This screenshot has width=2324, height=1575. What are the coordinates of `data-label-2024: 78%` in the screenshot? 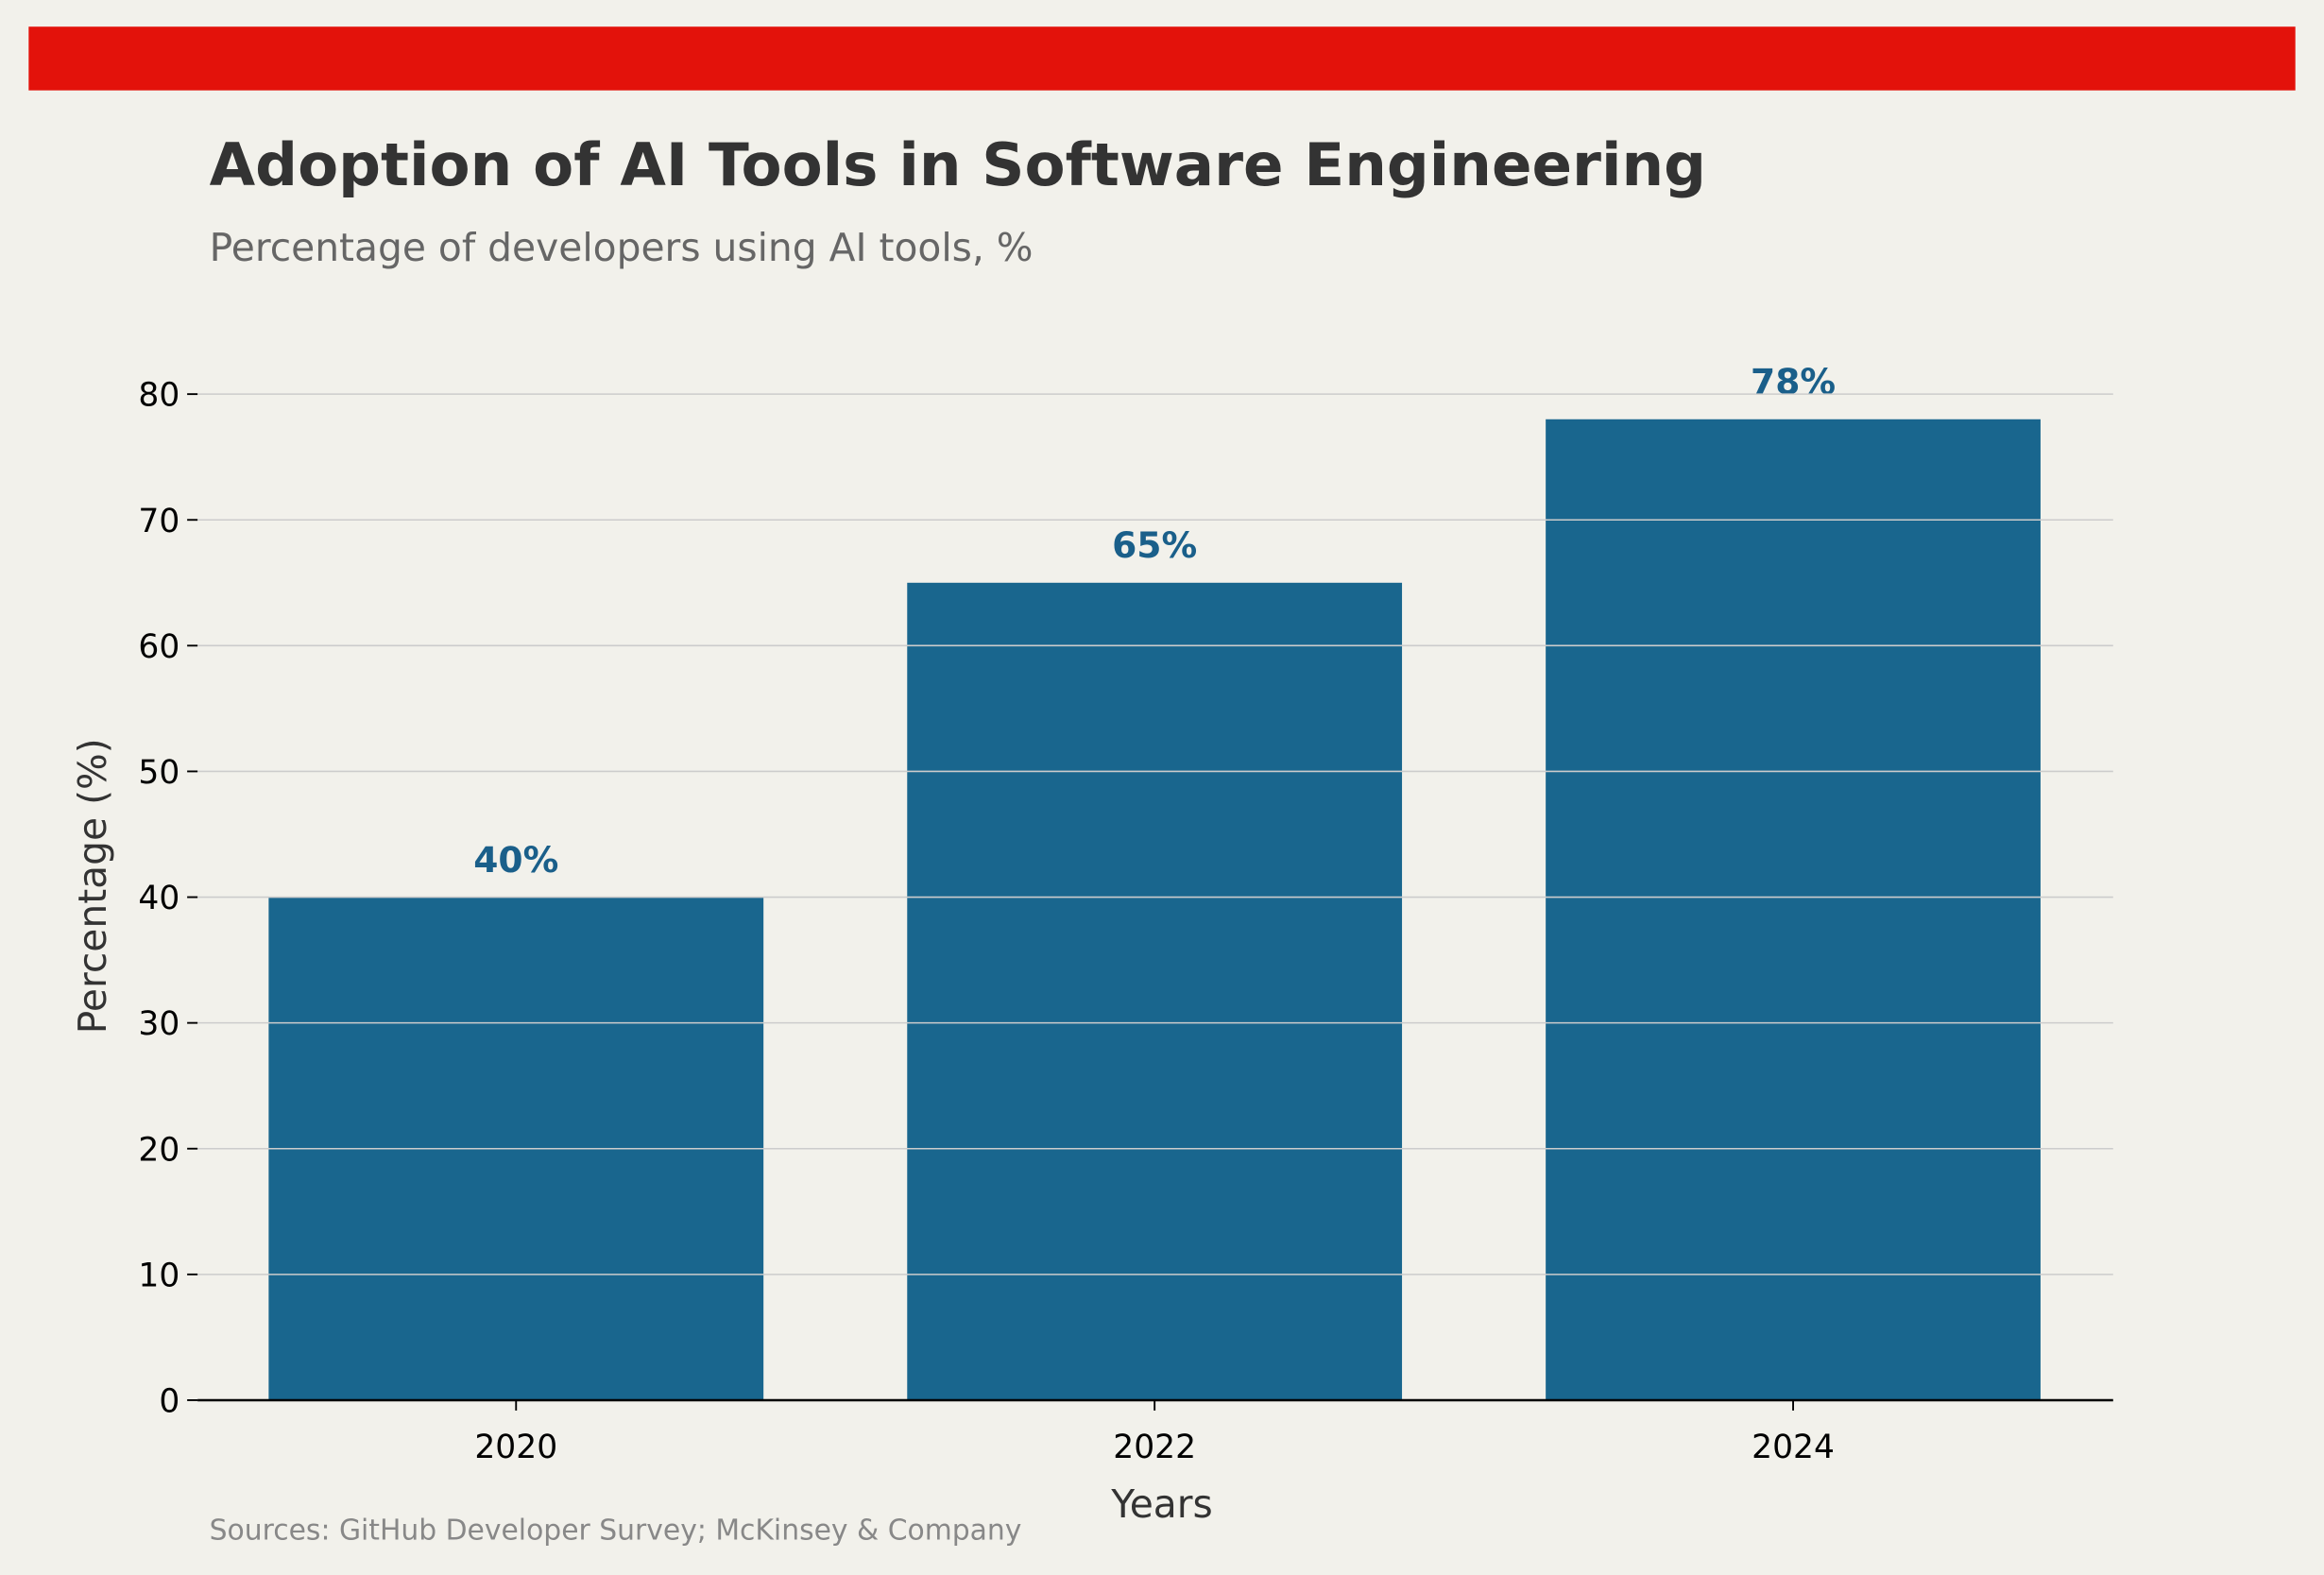 It's located at (1793, 381).